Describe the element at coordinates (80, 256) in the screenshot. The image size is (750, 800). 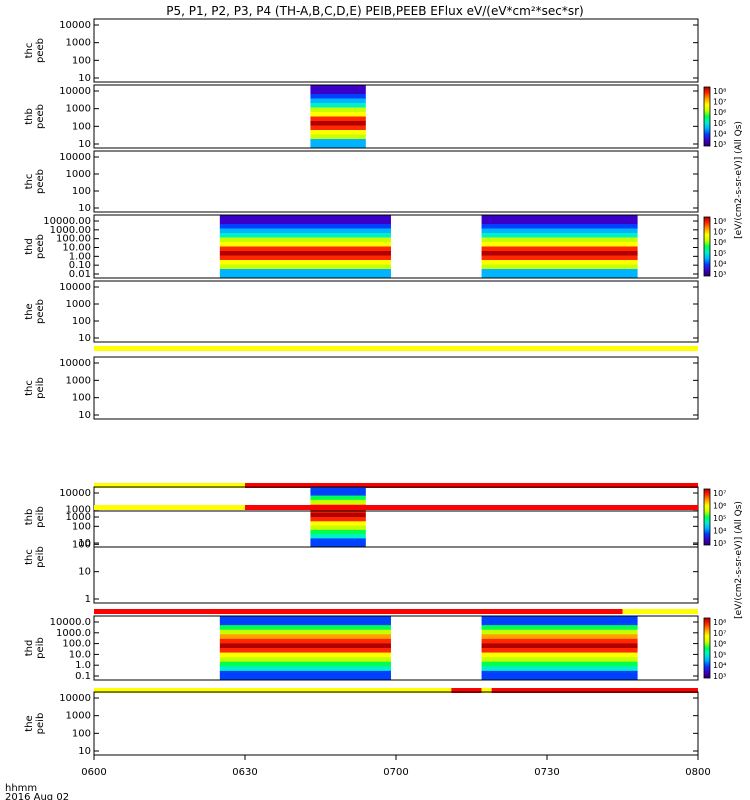
I see `y-tick-label: 1.00` at that location.